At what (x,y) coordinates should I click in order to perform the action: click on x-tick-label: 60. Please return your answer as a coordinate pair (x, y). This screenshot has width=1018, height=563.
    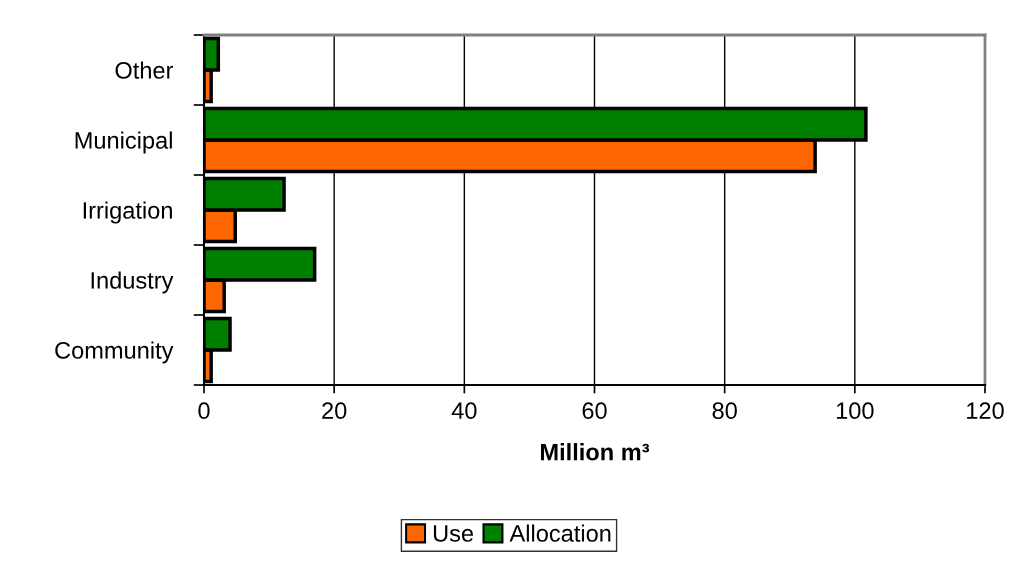
    Looking at the image, I should click on (594, 411).